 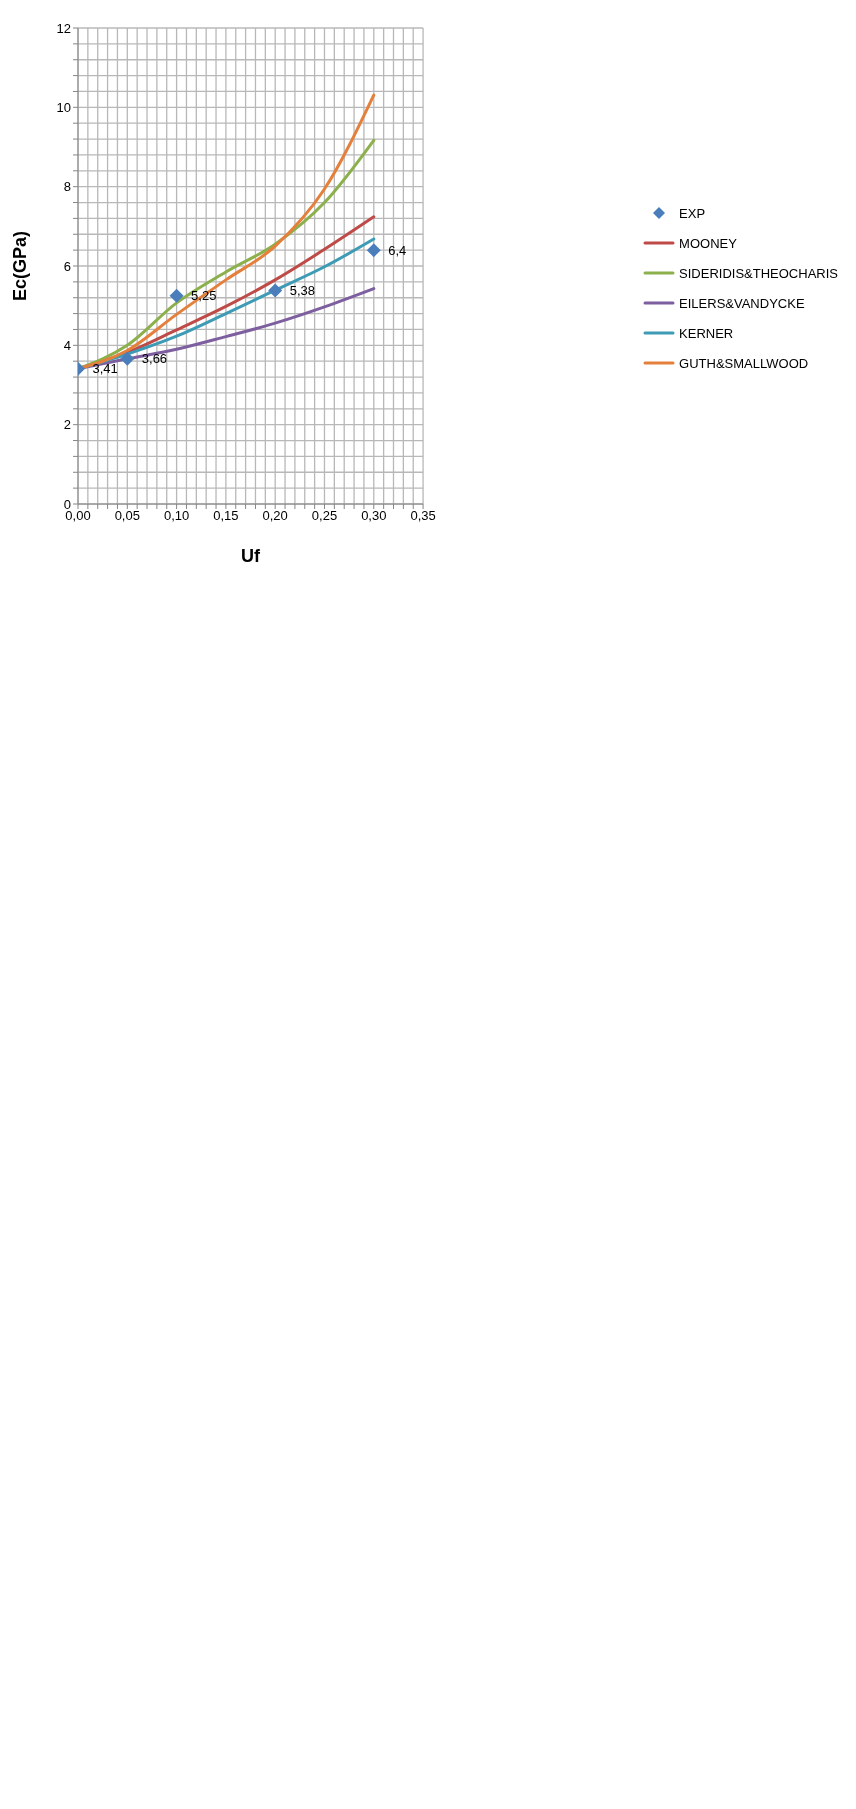 I want to click on data-label: 5,38, so click(x=302, y=291).